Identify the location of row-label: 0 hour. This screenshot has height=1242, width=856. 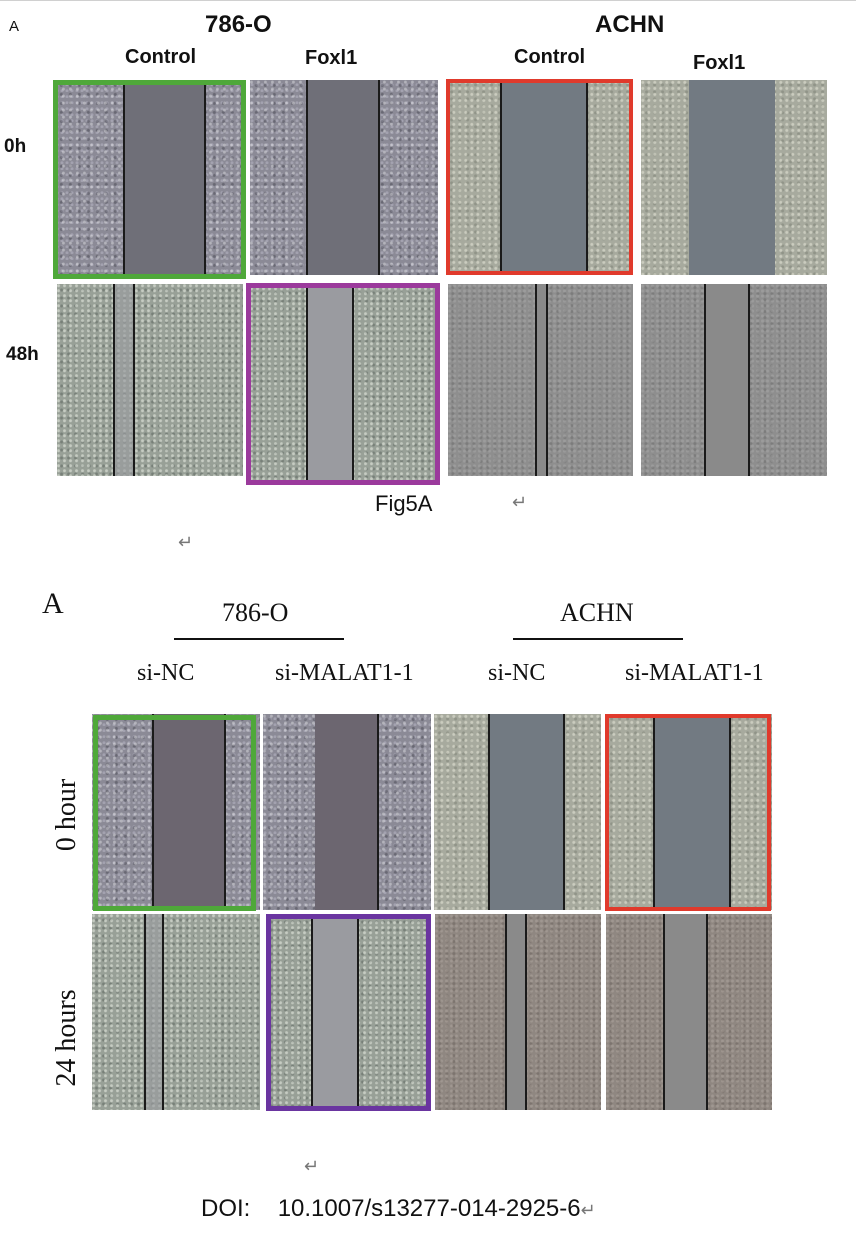
(66, 815).